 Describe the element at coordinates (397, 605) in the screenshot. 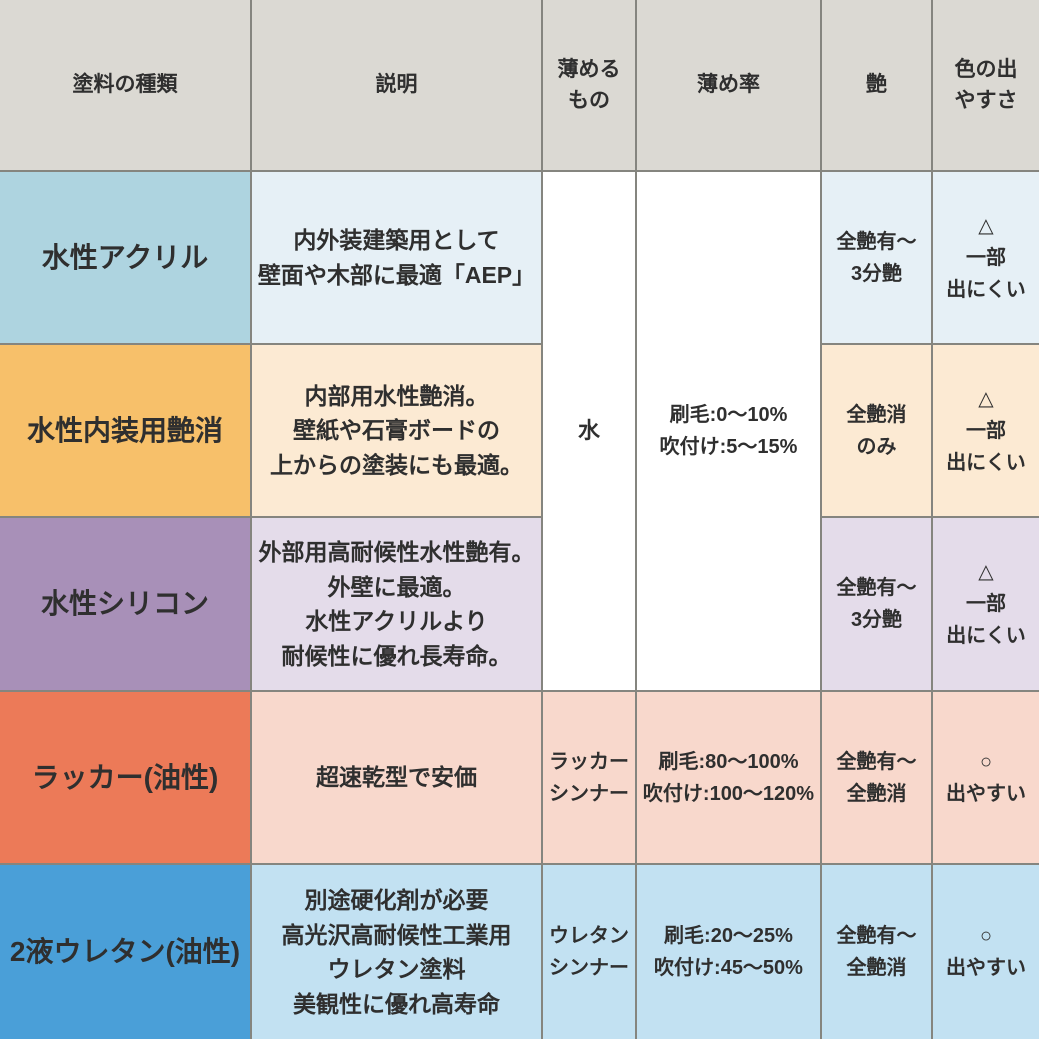

I see `row3-description-cell: 外部用高耐候性水性艶有。 外壁に最適。 水性アクリルより 耐候性に優れ長寿命。` at that location.